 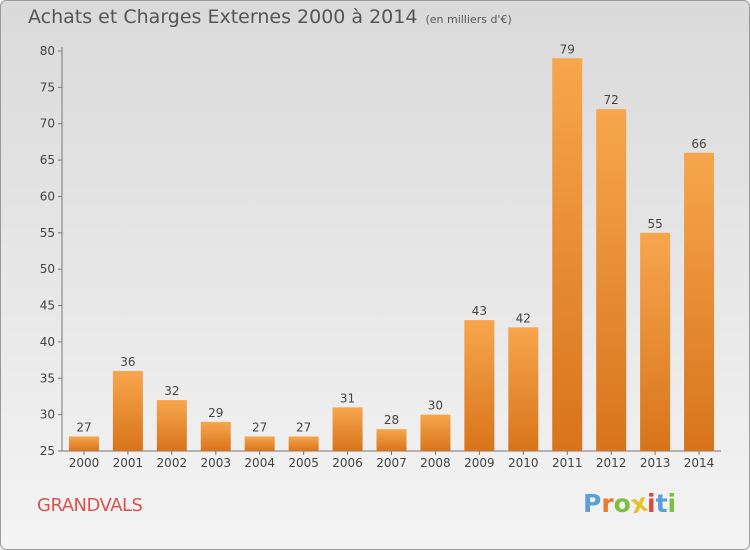 I want to click on bar-value-label: 31, so click(x=347, y=398).